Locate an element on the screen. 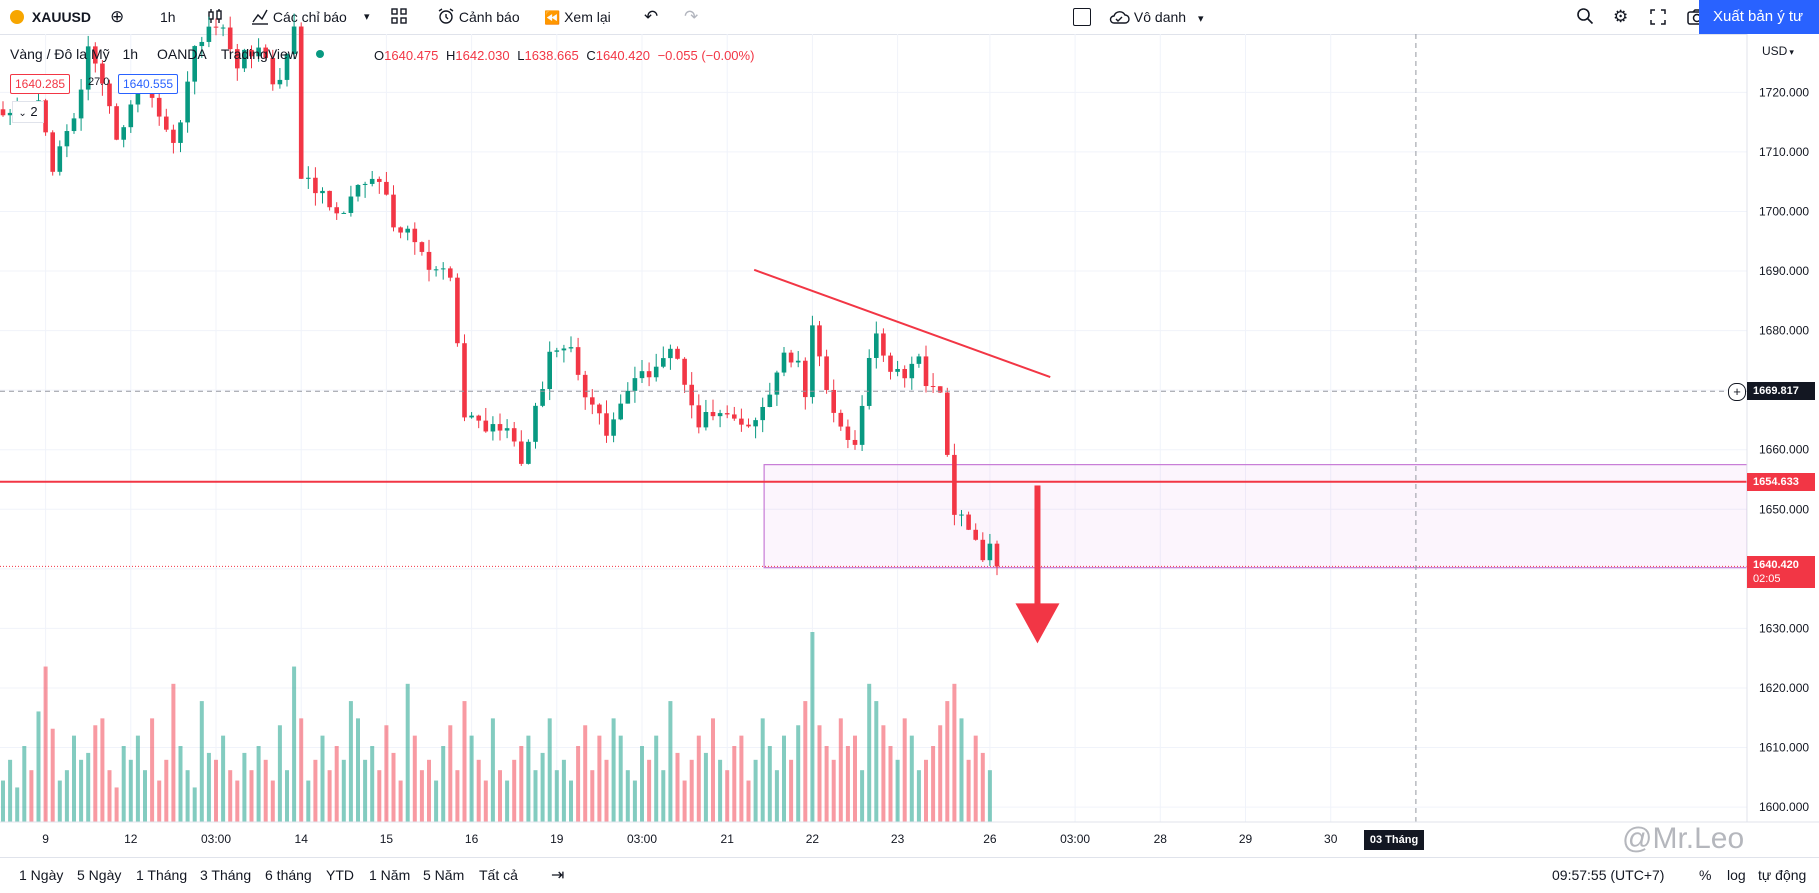  chevron-down-icon: ▾ is located at coordinates (367, 17).